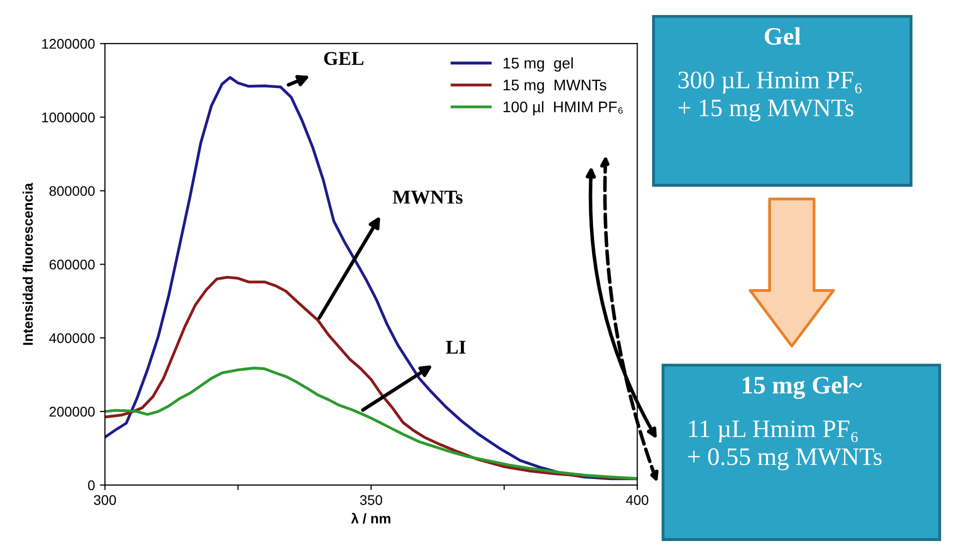 The image size is (954, 545). Describe the element at coordinates (785, 423) in the screenshot. I see `text: 15 mg Gel~ 11 µL Hmim PF₆ + 0.55 mg MWNTs` at that location.